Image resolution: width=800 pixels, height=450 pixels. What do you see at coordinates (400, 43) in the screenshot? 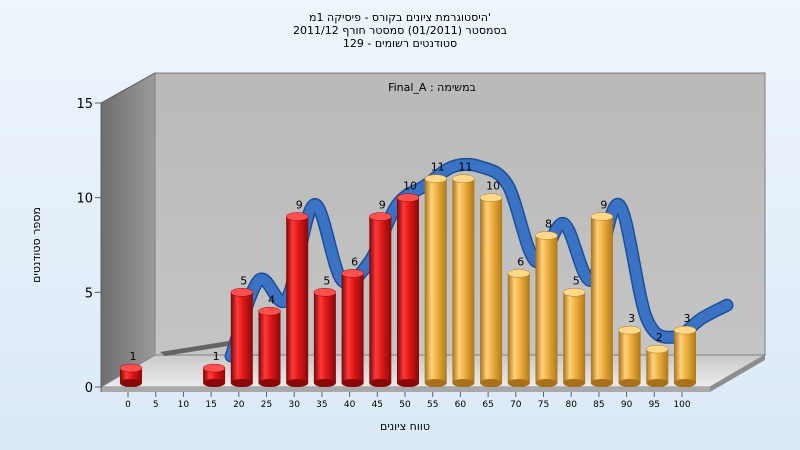
I see `chart-title-line-3: סטודנטים רשומים - 129` at bounding box center [400, 43].